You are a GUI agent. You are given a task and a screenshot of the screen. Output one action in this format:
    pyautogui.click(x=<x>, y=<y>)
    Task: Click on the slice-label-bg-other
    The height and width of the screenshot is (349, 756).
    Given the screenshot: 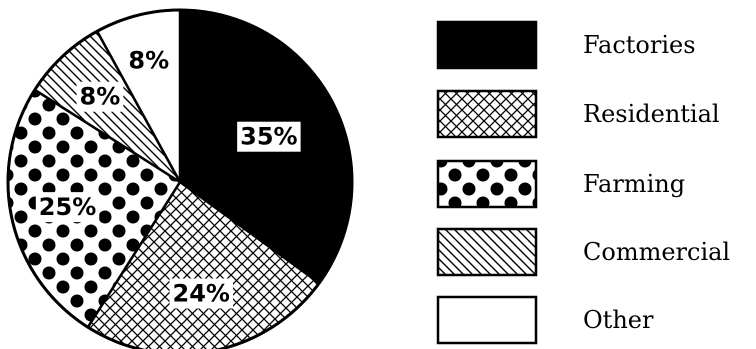 What is the action you would take?
    pyautogui.click(x=149, y=60)
    